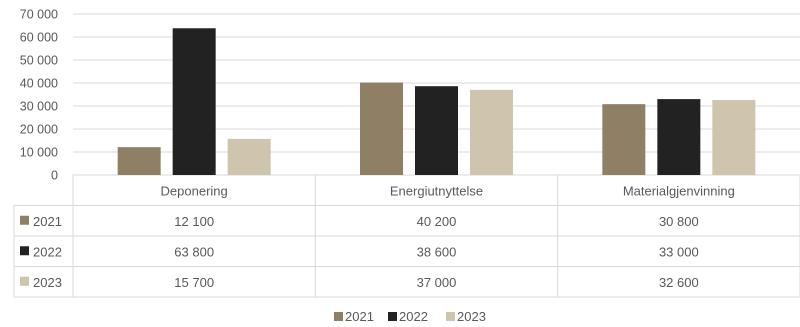  I want to click on legend-label: 2023, so click(471, 316).